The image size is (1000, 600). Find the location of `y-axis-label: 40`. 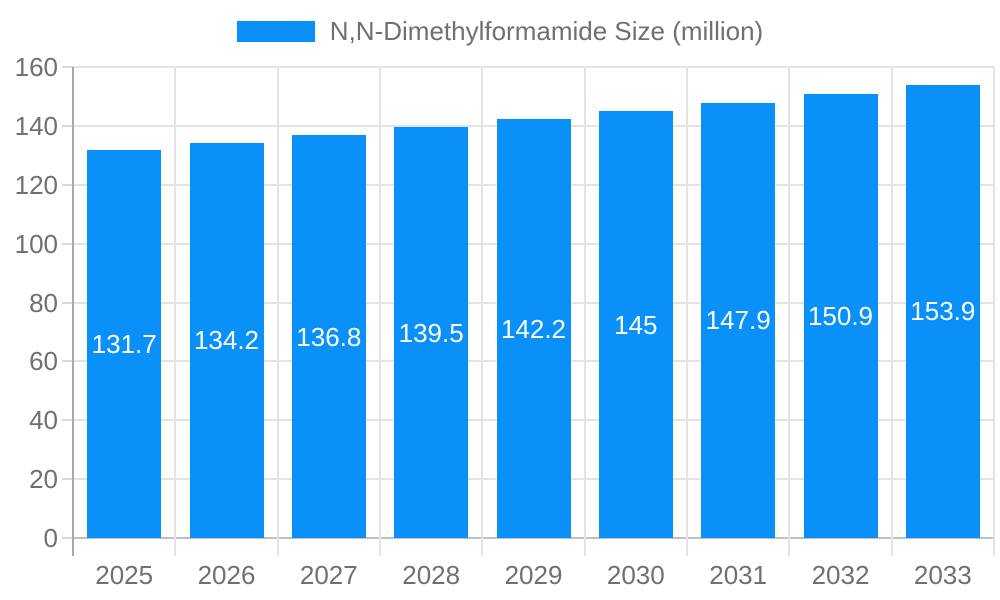

y-axis-label: 40 is located at coordinates (43, 420).